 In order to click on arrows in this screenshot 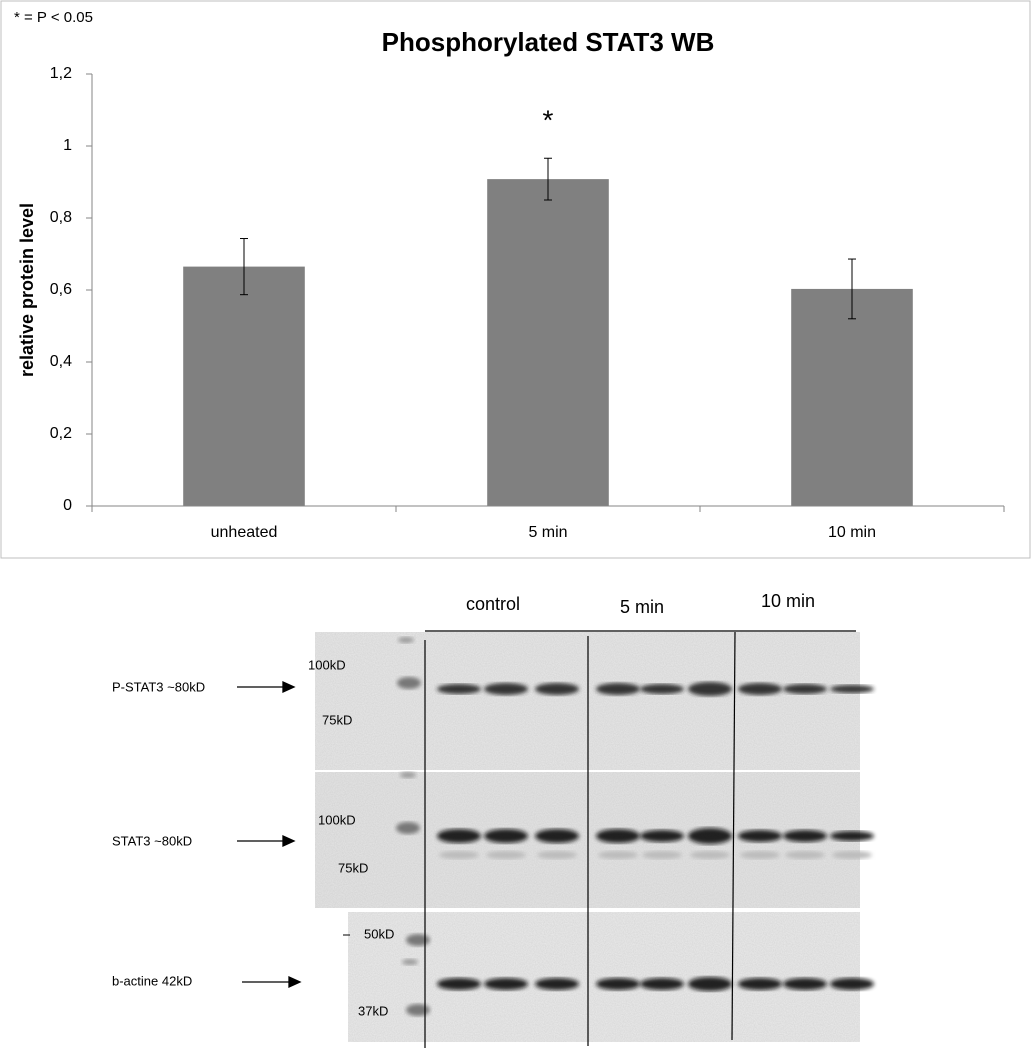, I will do `click(269, 834)`.